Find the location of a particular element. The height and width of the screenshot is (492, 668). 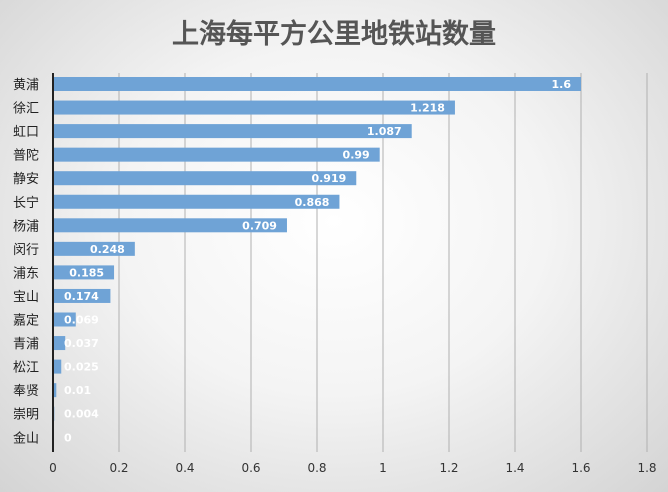

category-label: 闵行 is located at coordinates (26, 250).